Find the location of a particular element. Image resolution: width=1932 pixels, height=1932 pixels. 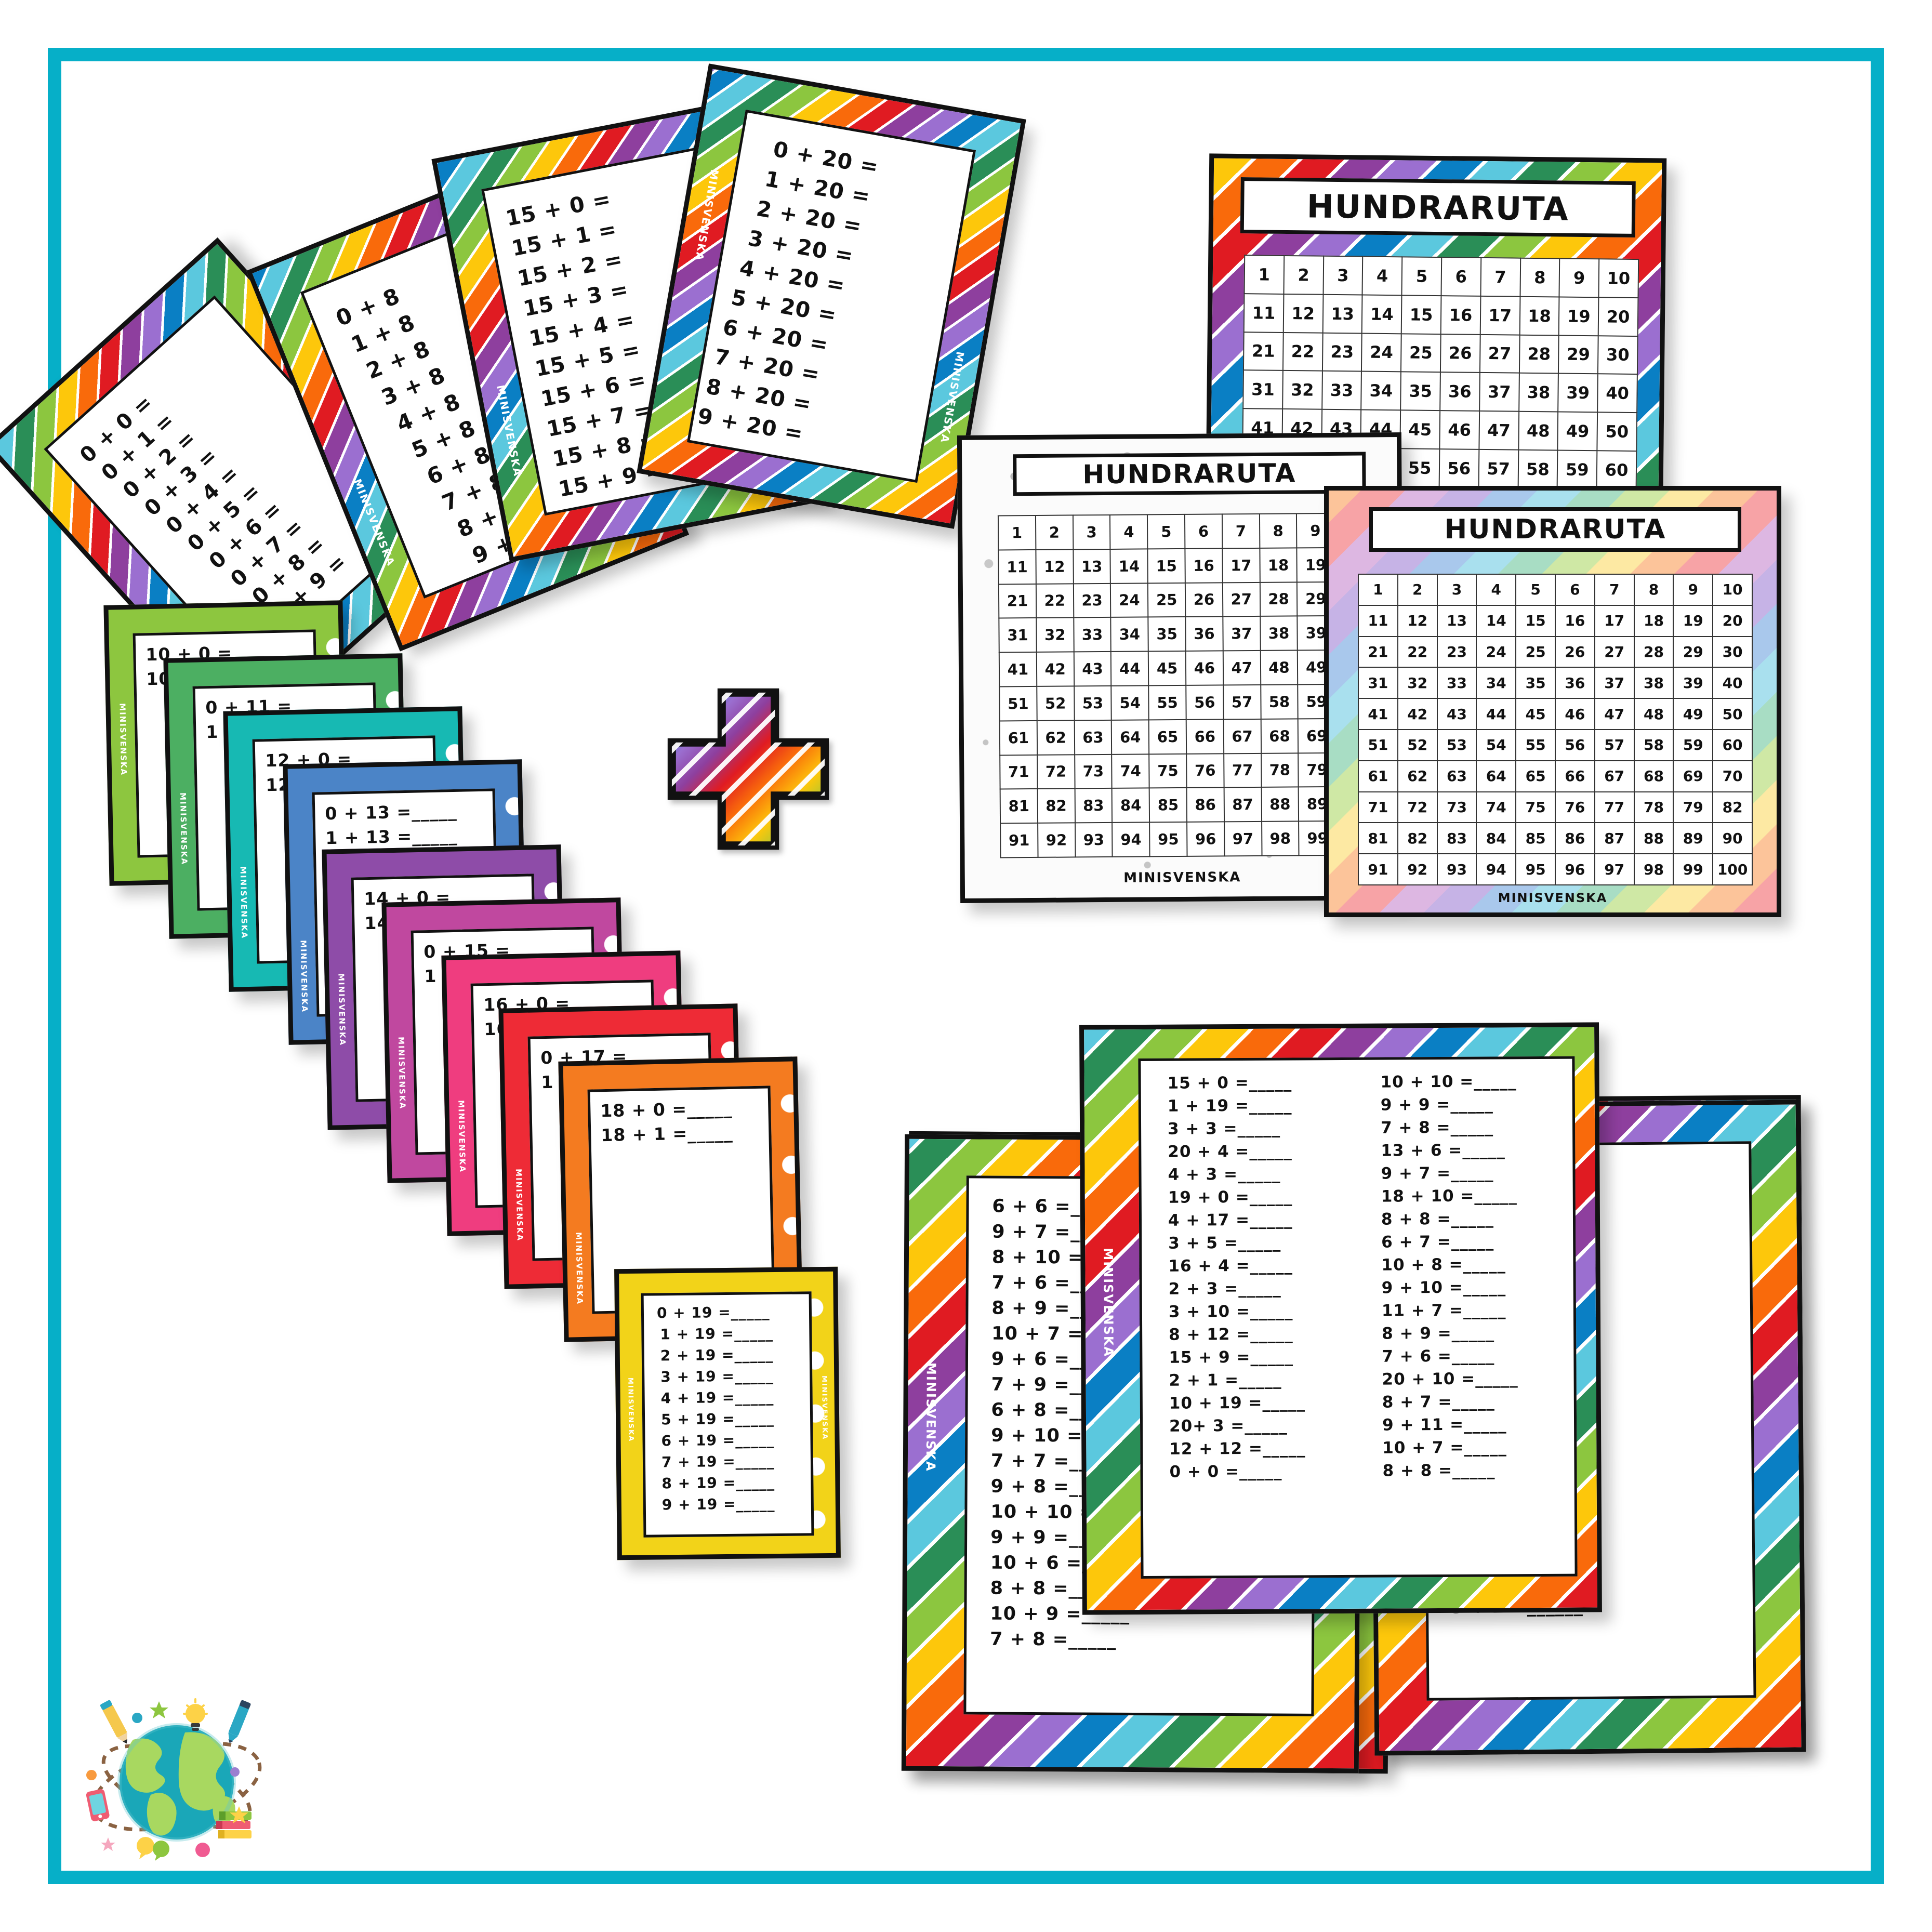

equation-line: 8 + 12 =_____ is located at coordinates (1231, 1335).